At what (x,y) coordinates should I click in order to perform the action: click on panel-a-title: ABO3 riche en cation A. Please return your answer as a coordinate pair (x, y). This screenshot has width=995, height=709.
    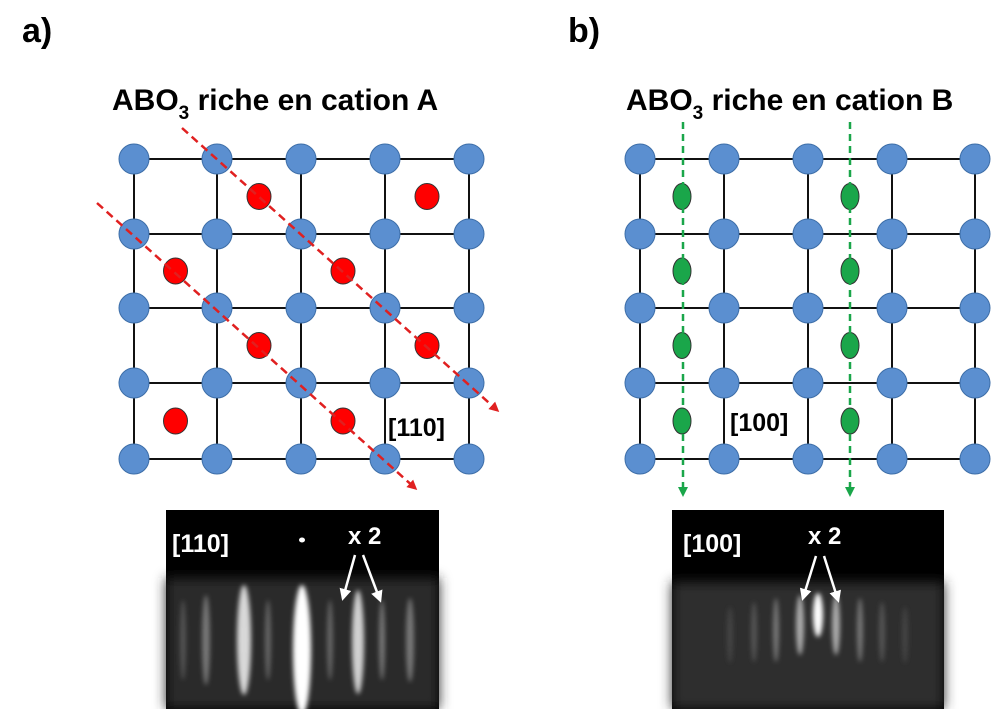
    Looking at the image, I should click on (275, 104).